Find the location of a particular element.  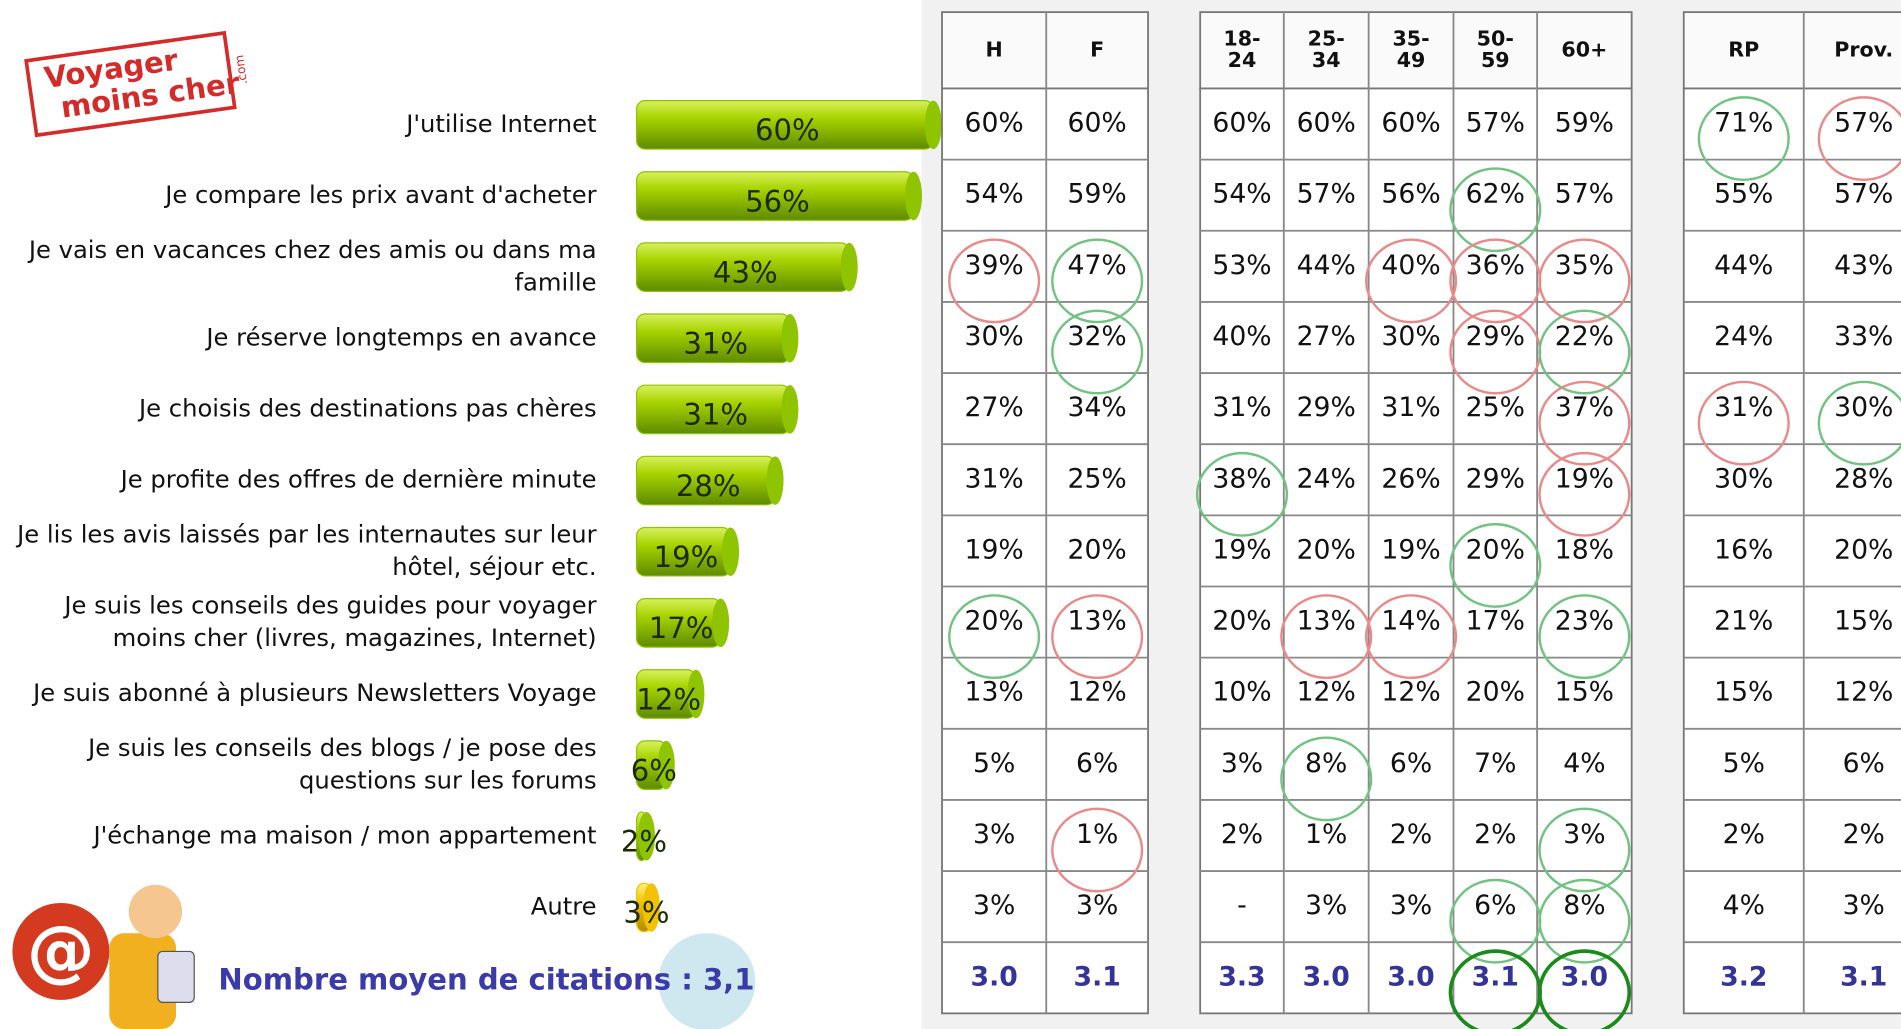

table-cell: 10% is located at coordinates (1241, 692).